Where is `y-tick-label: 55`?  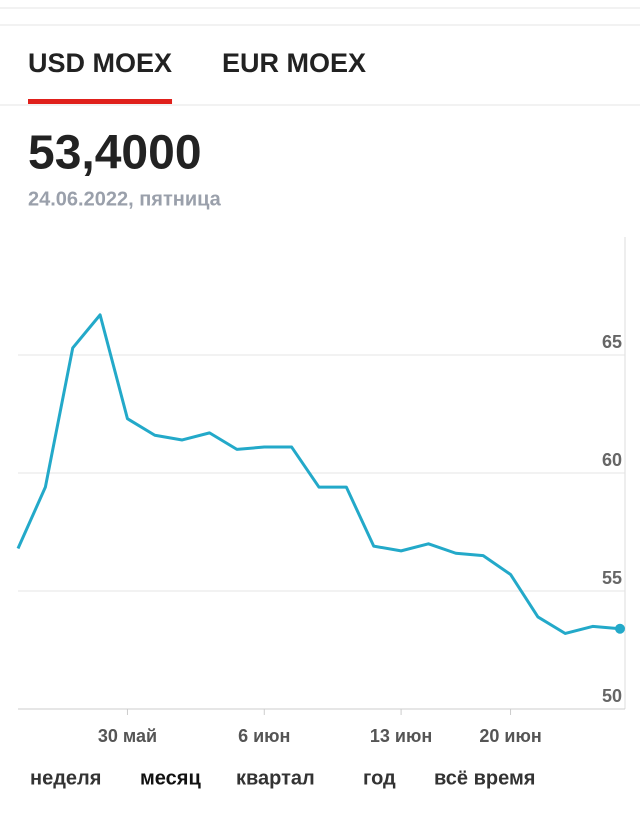
y-tick-label: 55 is located at coordinates (612, 578).